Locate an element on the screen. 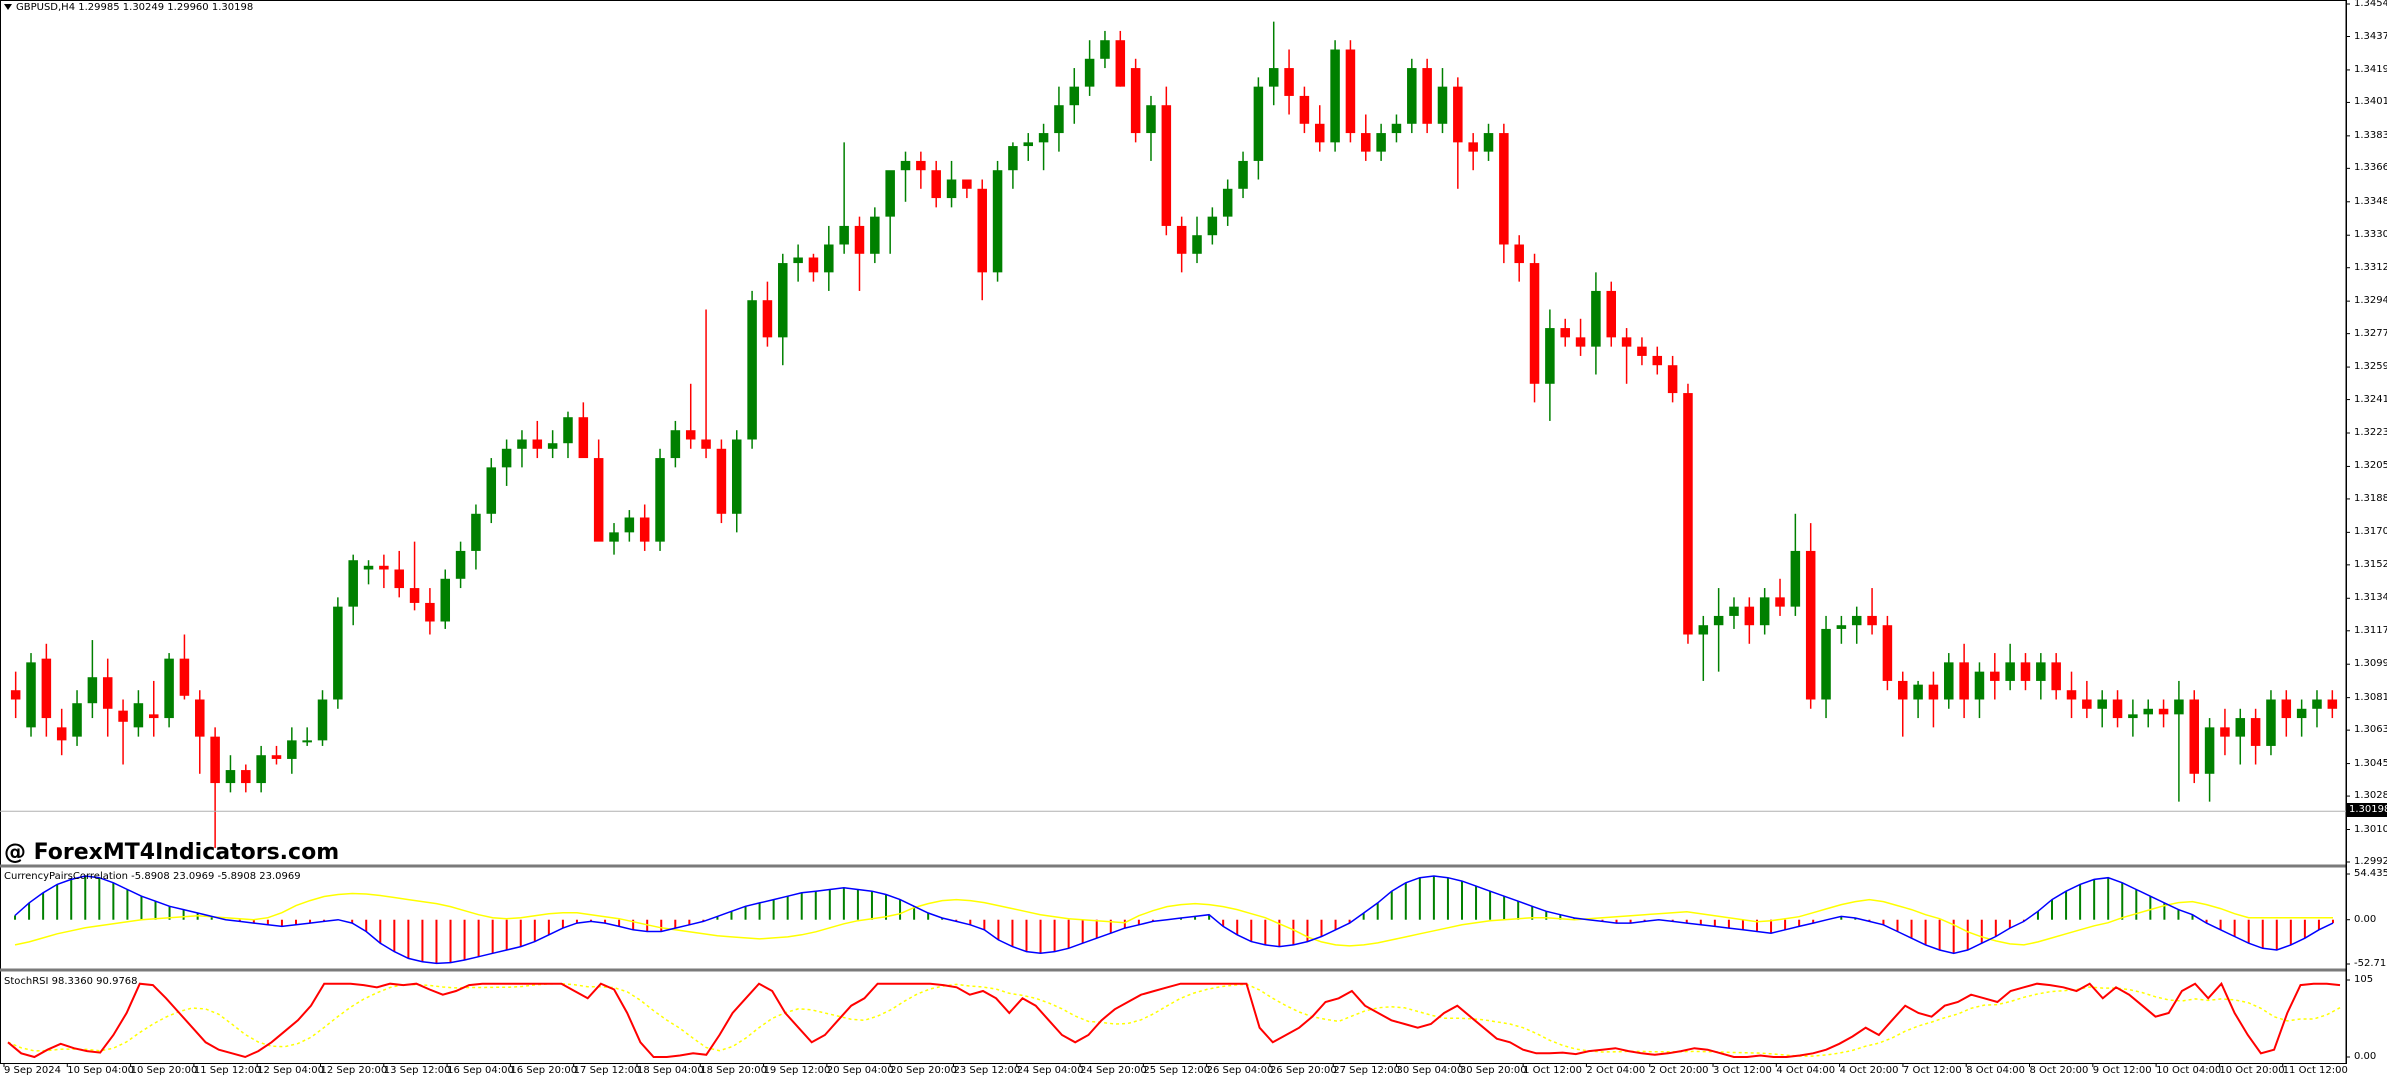 The height and width of the screenshot is (1077, 2387). time-axis-label: 1 Oct 12:00 is located at coordinates (1552, 1070).